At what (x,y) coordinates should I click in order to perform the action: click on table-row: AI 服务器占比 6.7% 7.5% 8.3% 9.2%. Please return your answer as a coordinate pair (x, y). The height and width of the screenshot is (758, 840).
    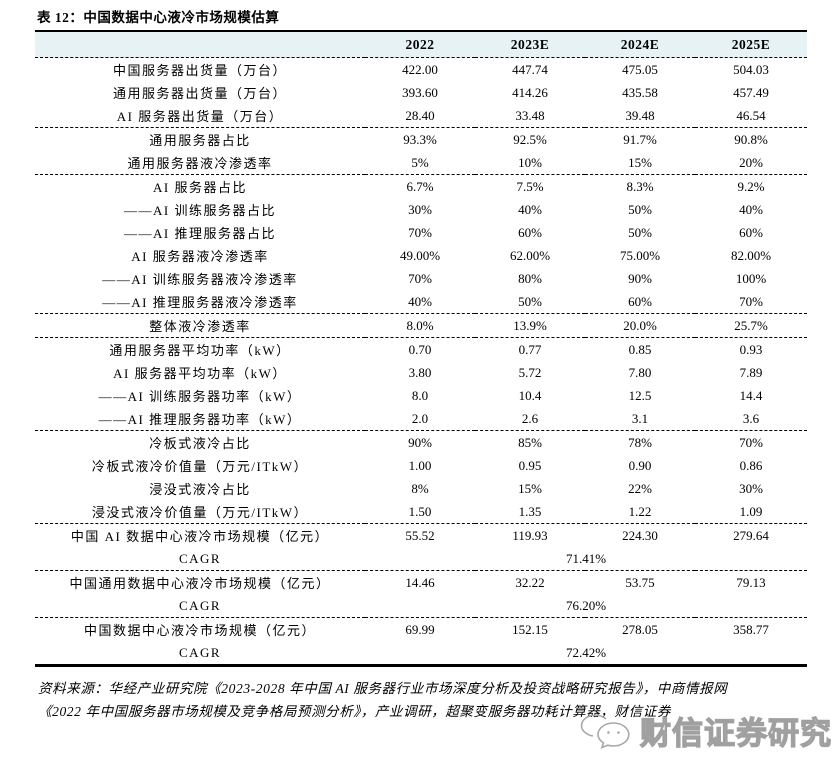
    Looking at the image, I should click on (421, 186).